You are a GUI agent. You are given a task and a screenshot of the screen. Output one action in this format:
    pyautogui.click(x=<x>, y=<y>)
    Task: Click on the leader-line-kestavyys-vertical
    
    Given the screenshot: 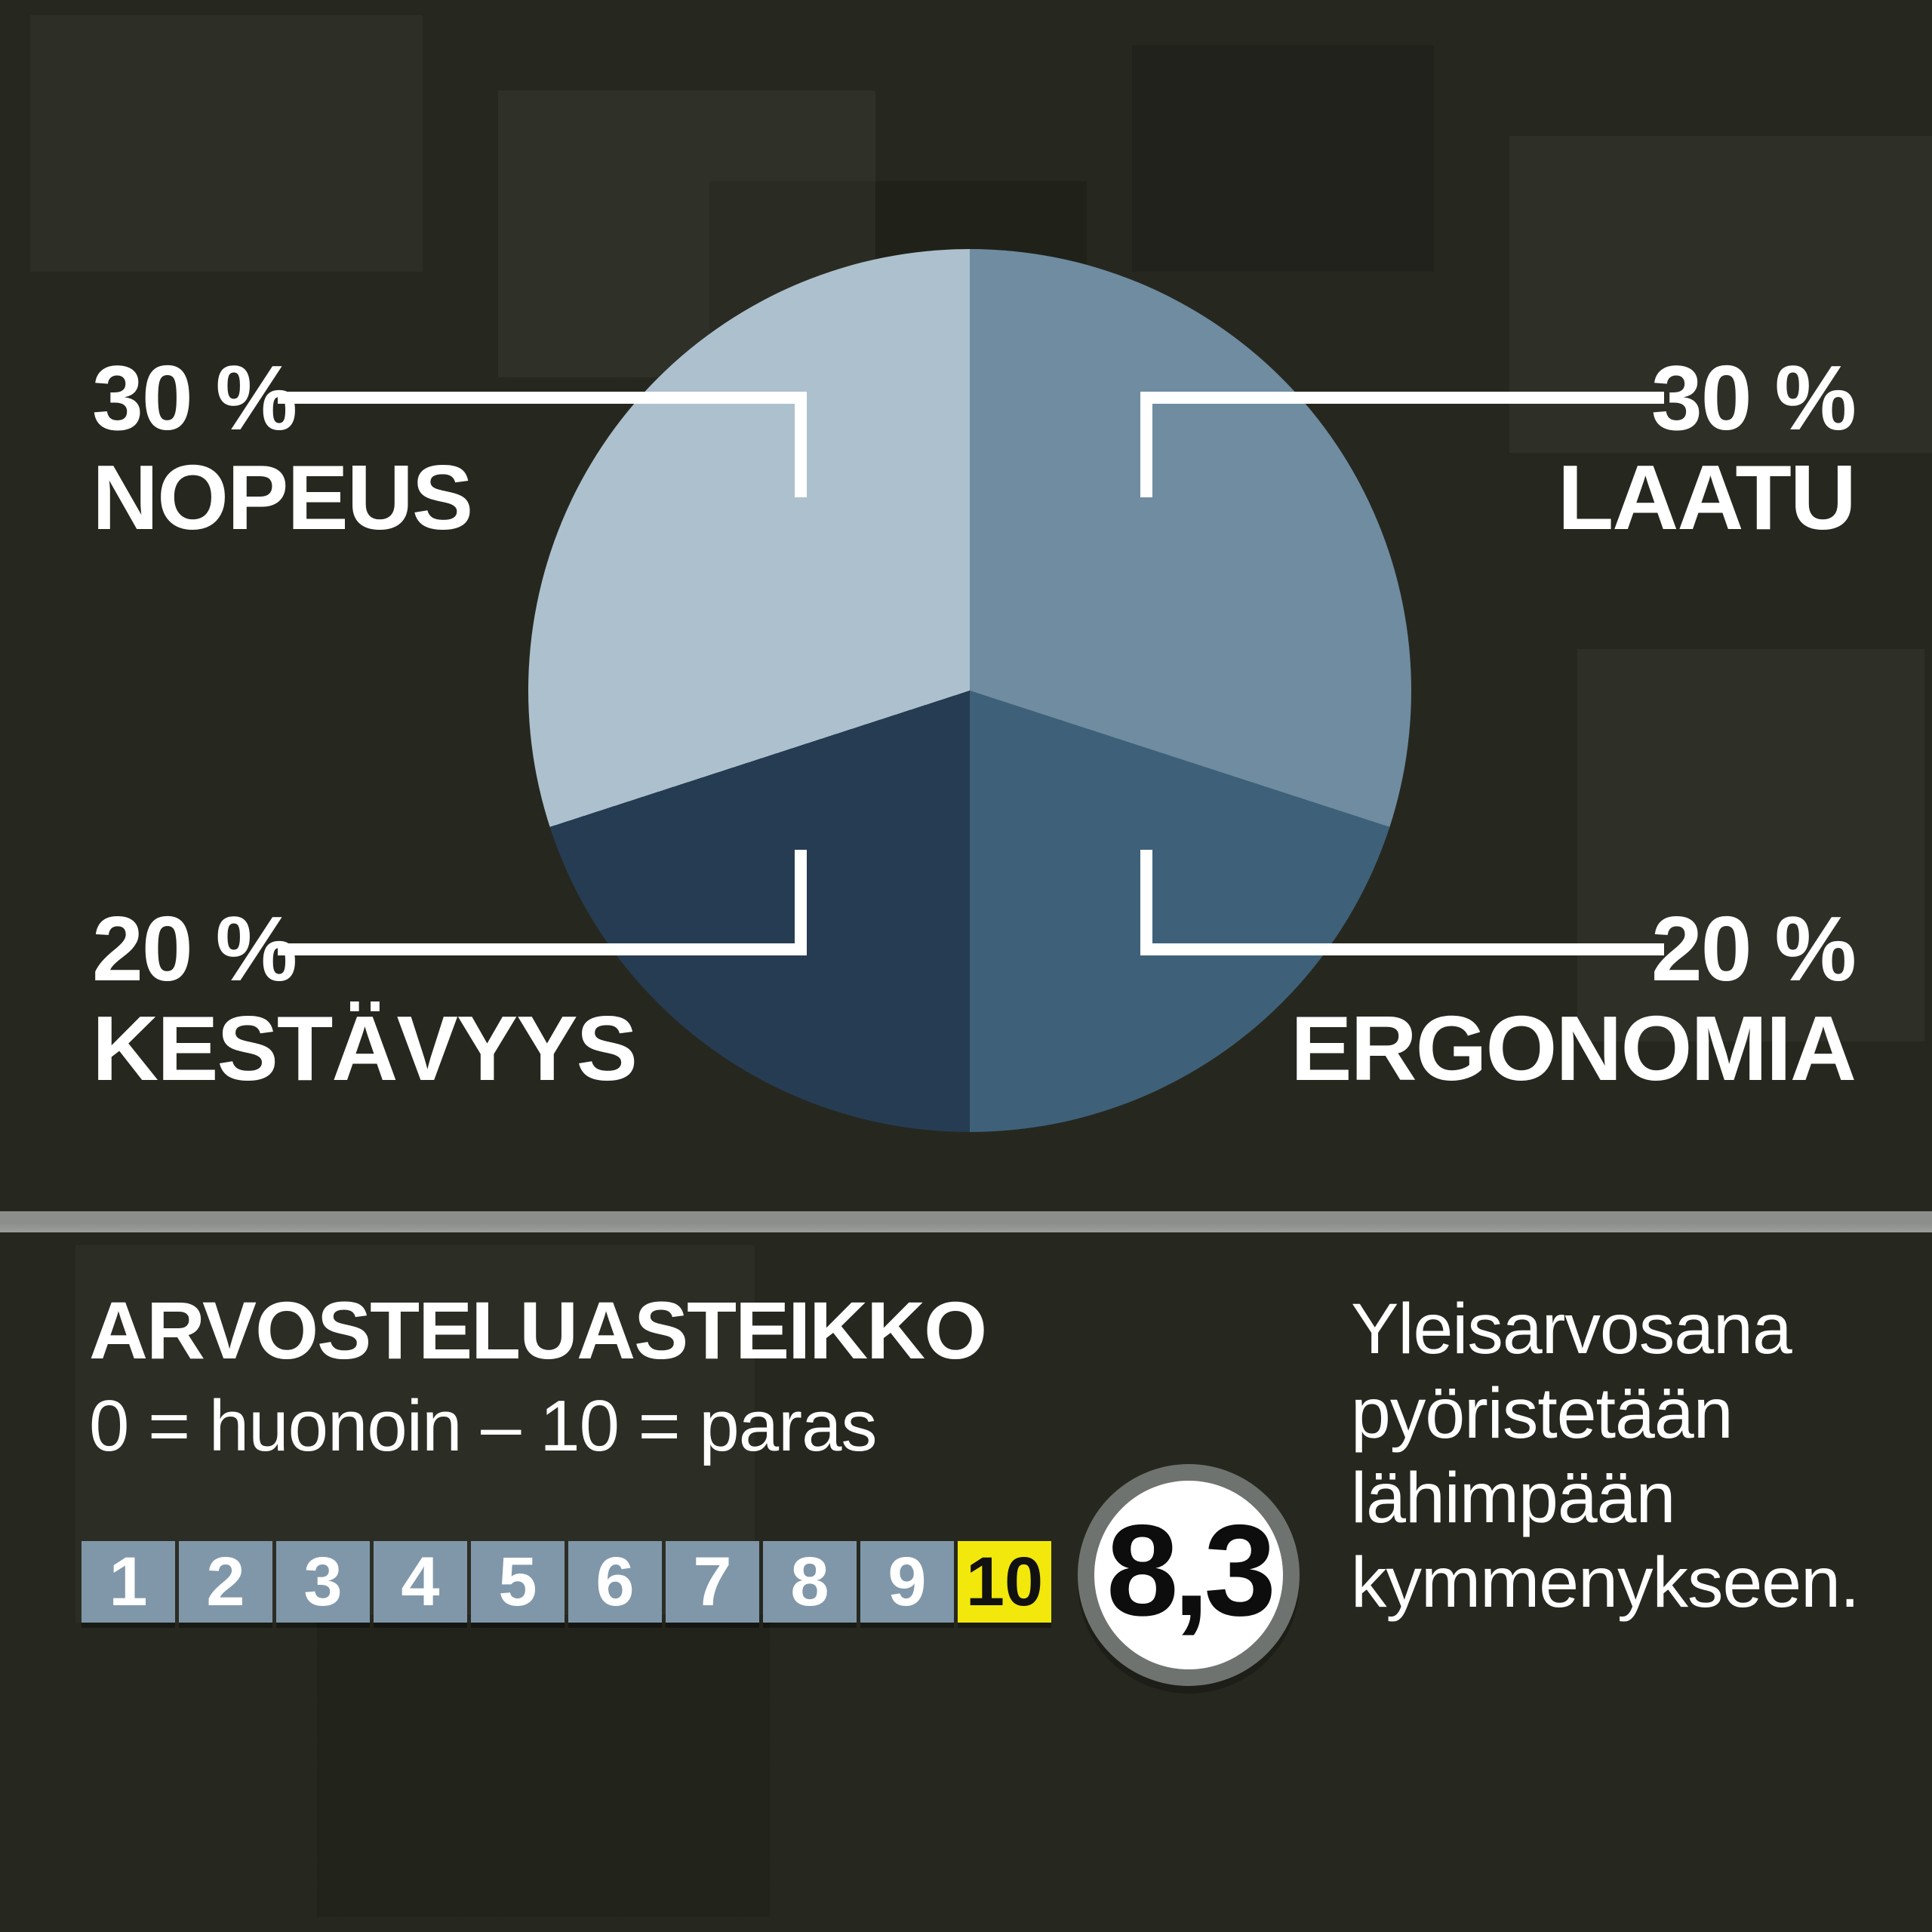 What is the action you would take?
    pyautogui.click(x=801, y=902)
    